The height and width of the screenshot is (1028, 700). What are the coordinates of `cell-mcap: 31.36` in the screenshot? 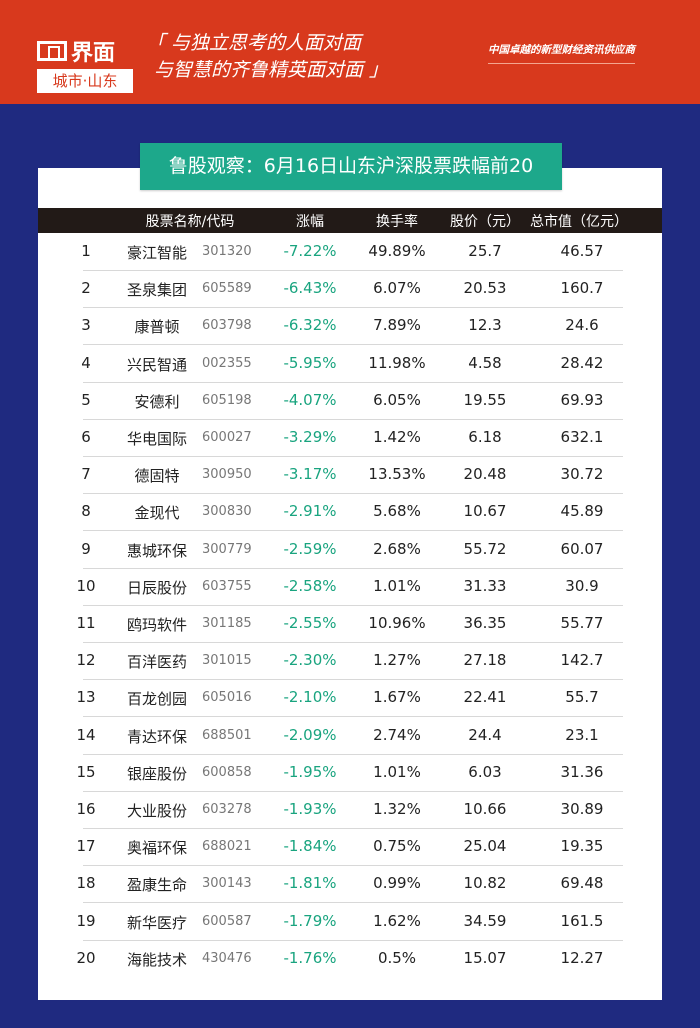 It's located at (582, 771).